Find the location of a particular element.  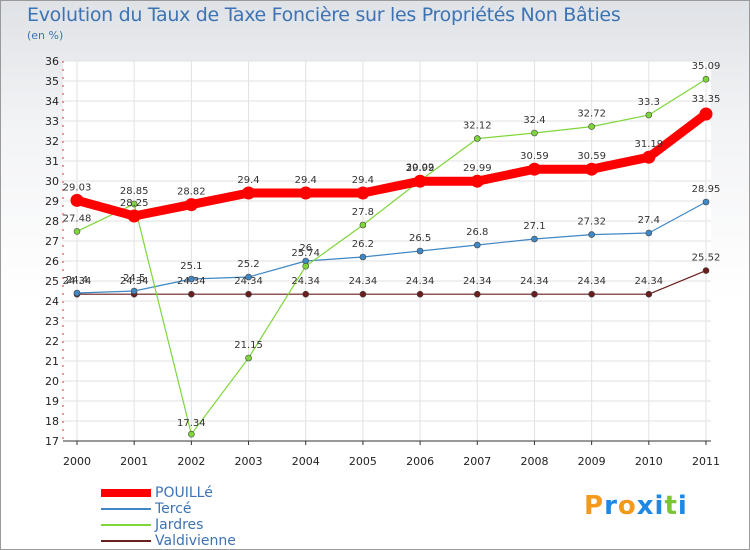

data-label: 28.95 is located at coordinates (706, 189).